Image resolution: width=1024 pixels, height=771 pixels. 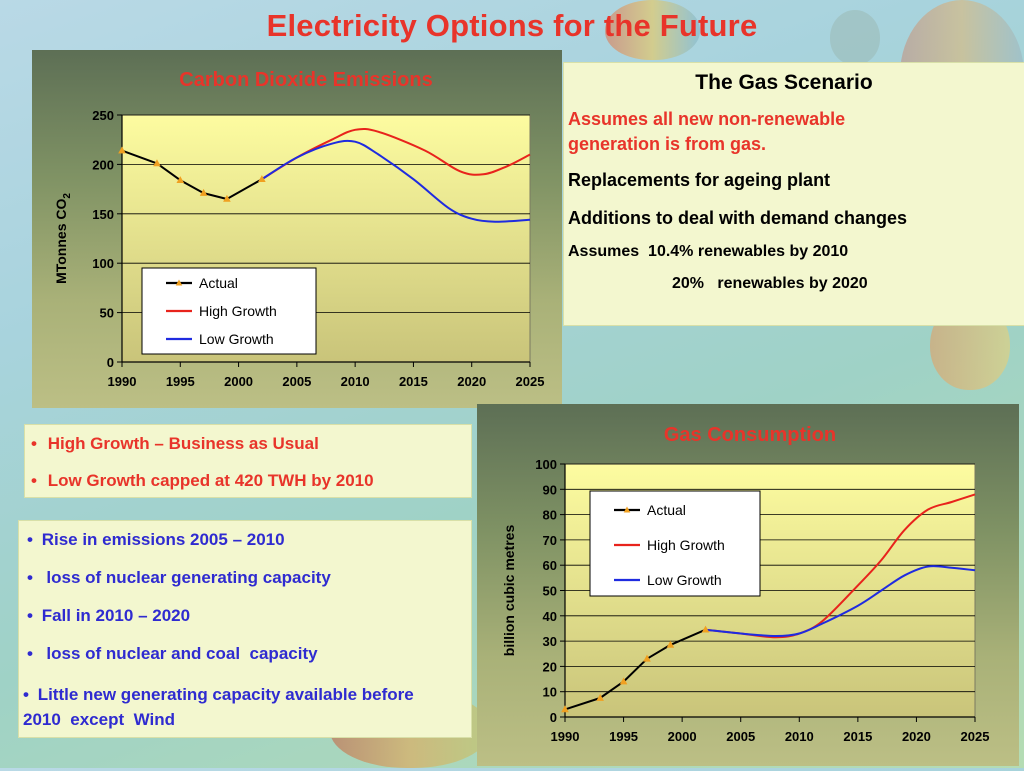 What do you see at coordinates (103, 263) in the screenshot?
I see `co2-y-tick-label: 100` at bounding box center [103, 263].